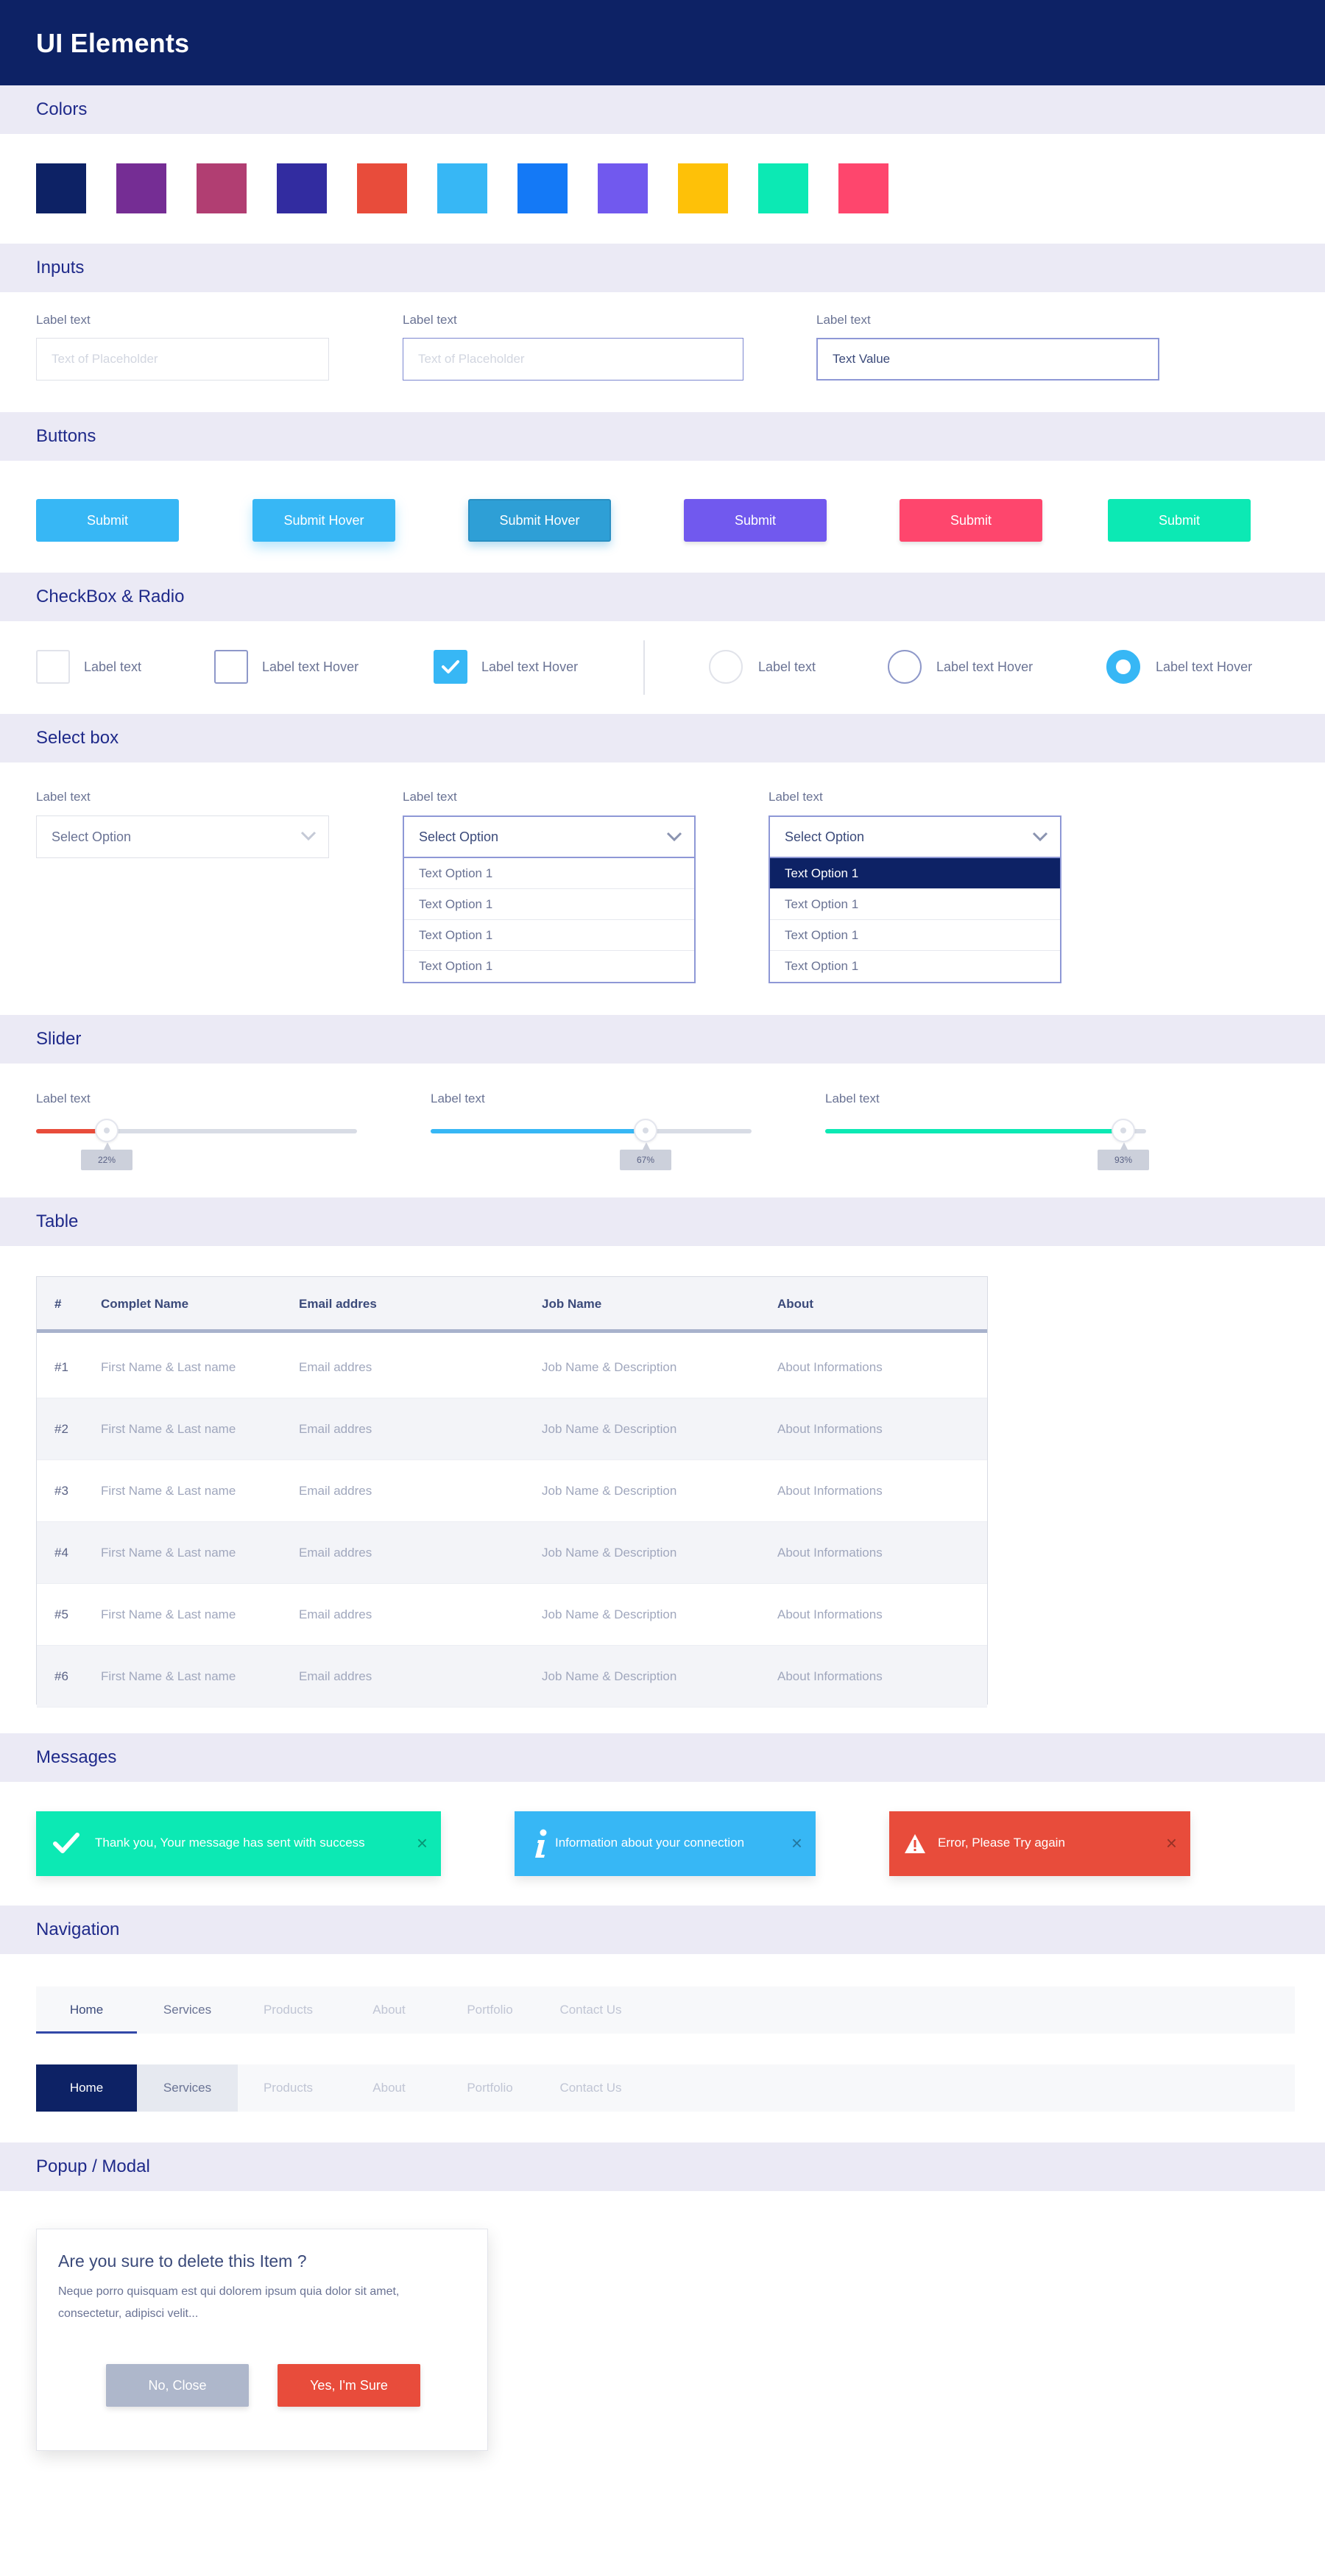 The width and height of the screenshot is (1325, 2576). I want to click on section-checkbox-radio: CheckBox & Radio, so click(662, 597).